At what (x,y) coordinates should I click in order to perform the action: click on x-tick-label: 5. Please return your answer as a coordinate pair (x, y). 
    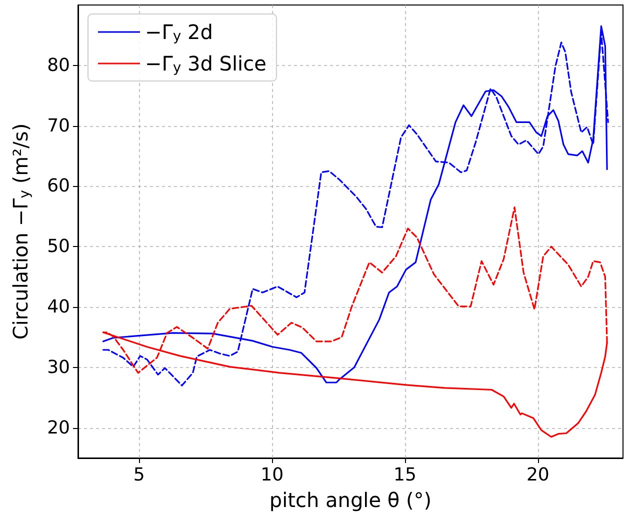
    Looking at the image, I should click on (139, 475).